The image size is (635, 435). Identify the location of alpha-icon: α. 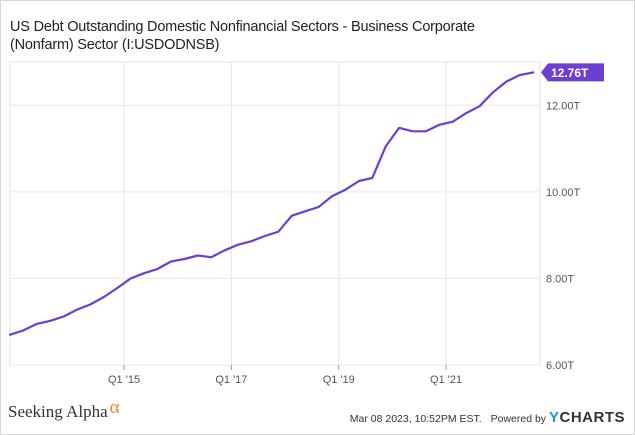
(114, 407).